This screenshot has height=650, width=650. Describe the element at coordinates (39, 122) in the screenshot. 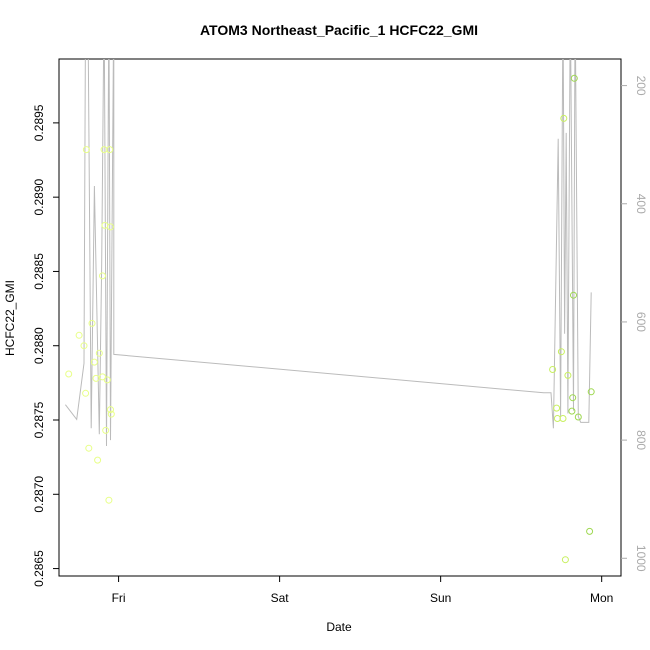

I see `y-tick-label: 0.2895` at that location.